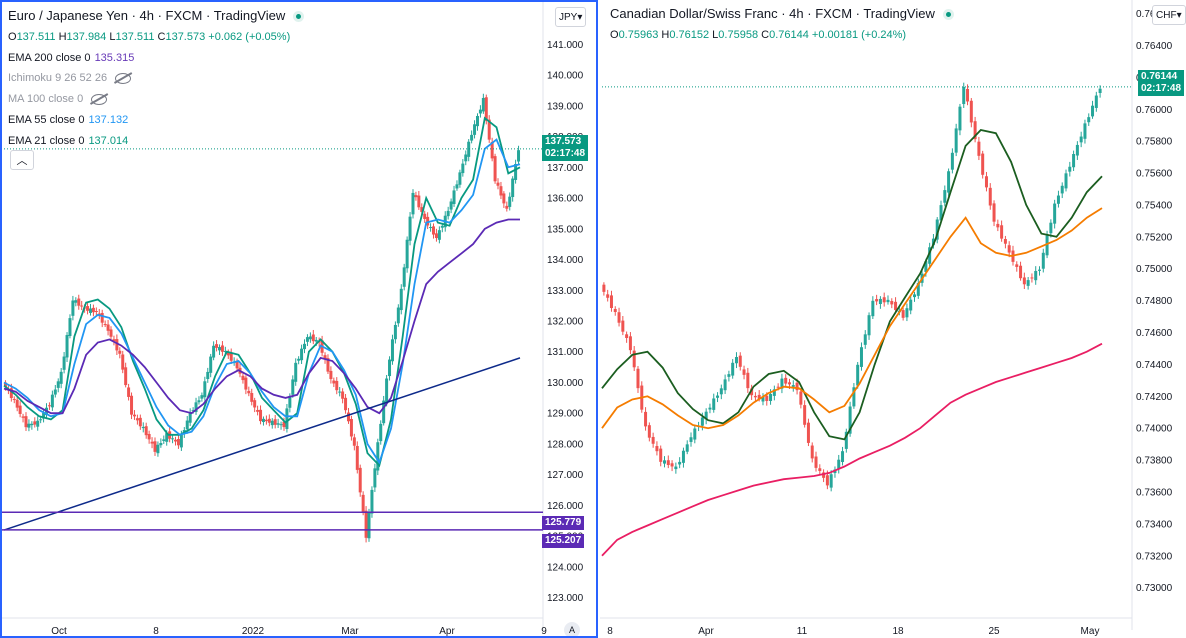  I want to click on y-tick-label: 0.75600, so click(1154, 174).